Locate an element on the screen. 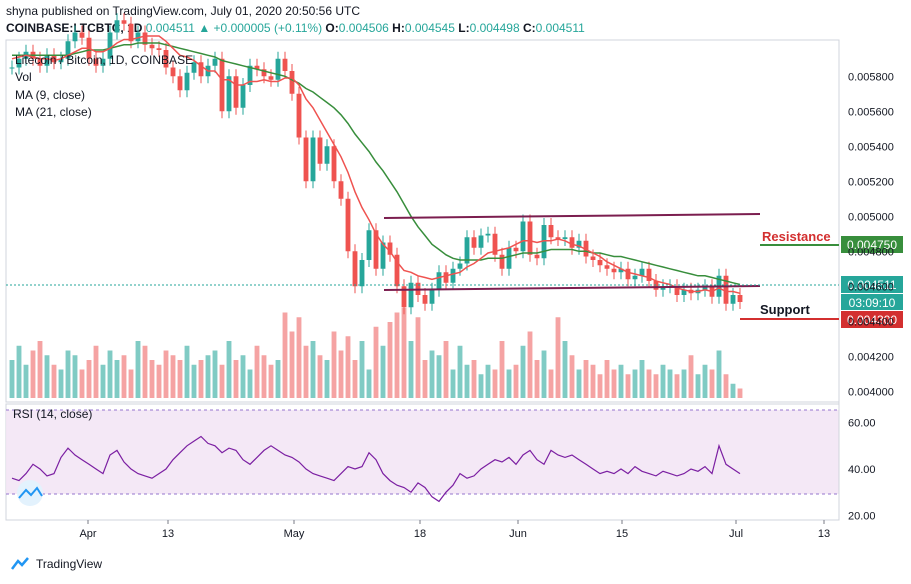  tradingview-logo-icon is located at coordinates (20, 563).